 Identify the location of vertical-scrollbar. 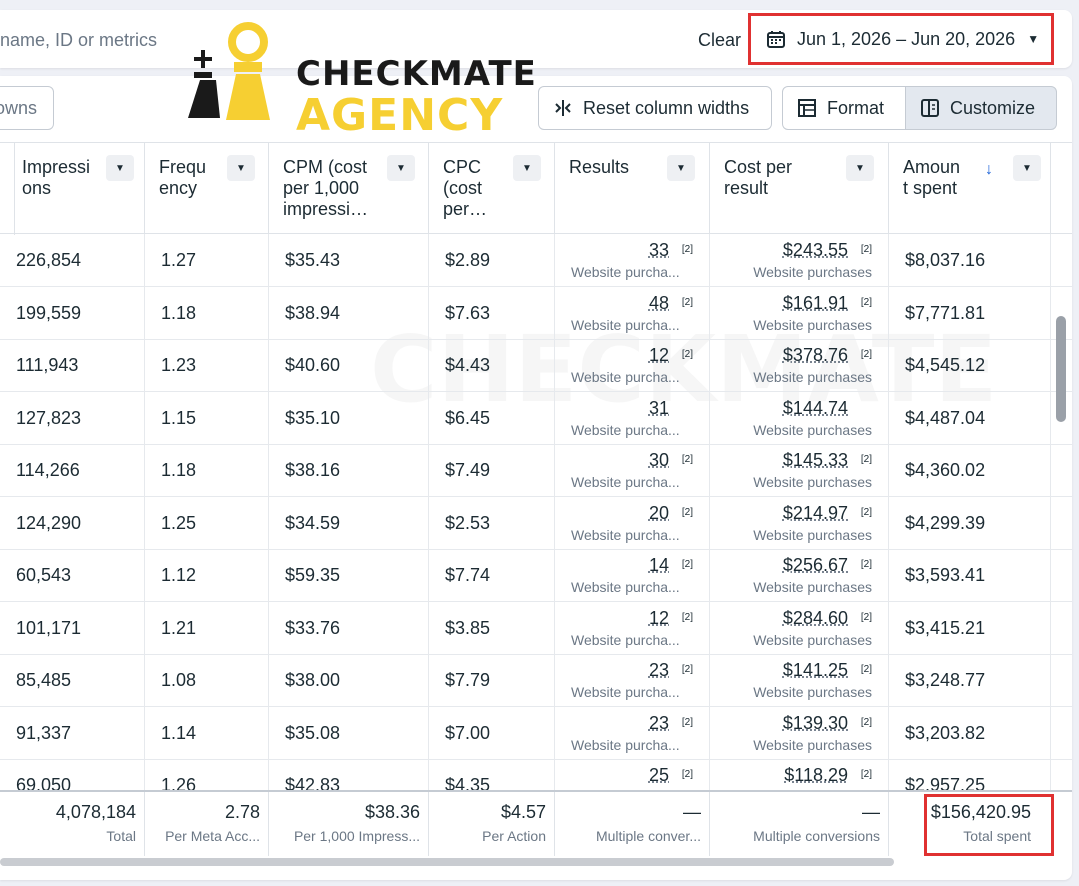
(1061, 369).